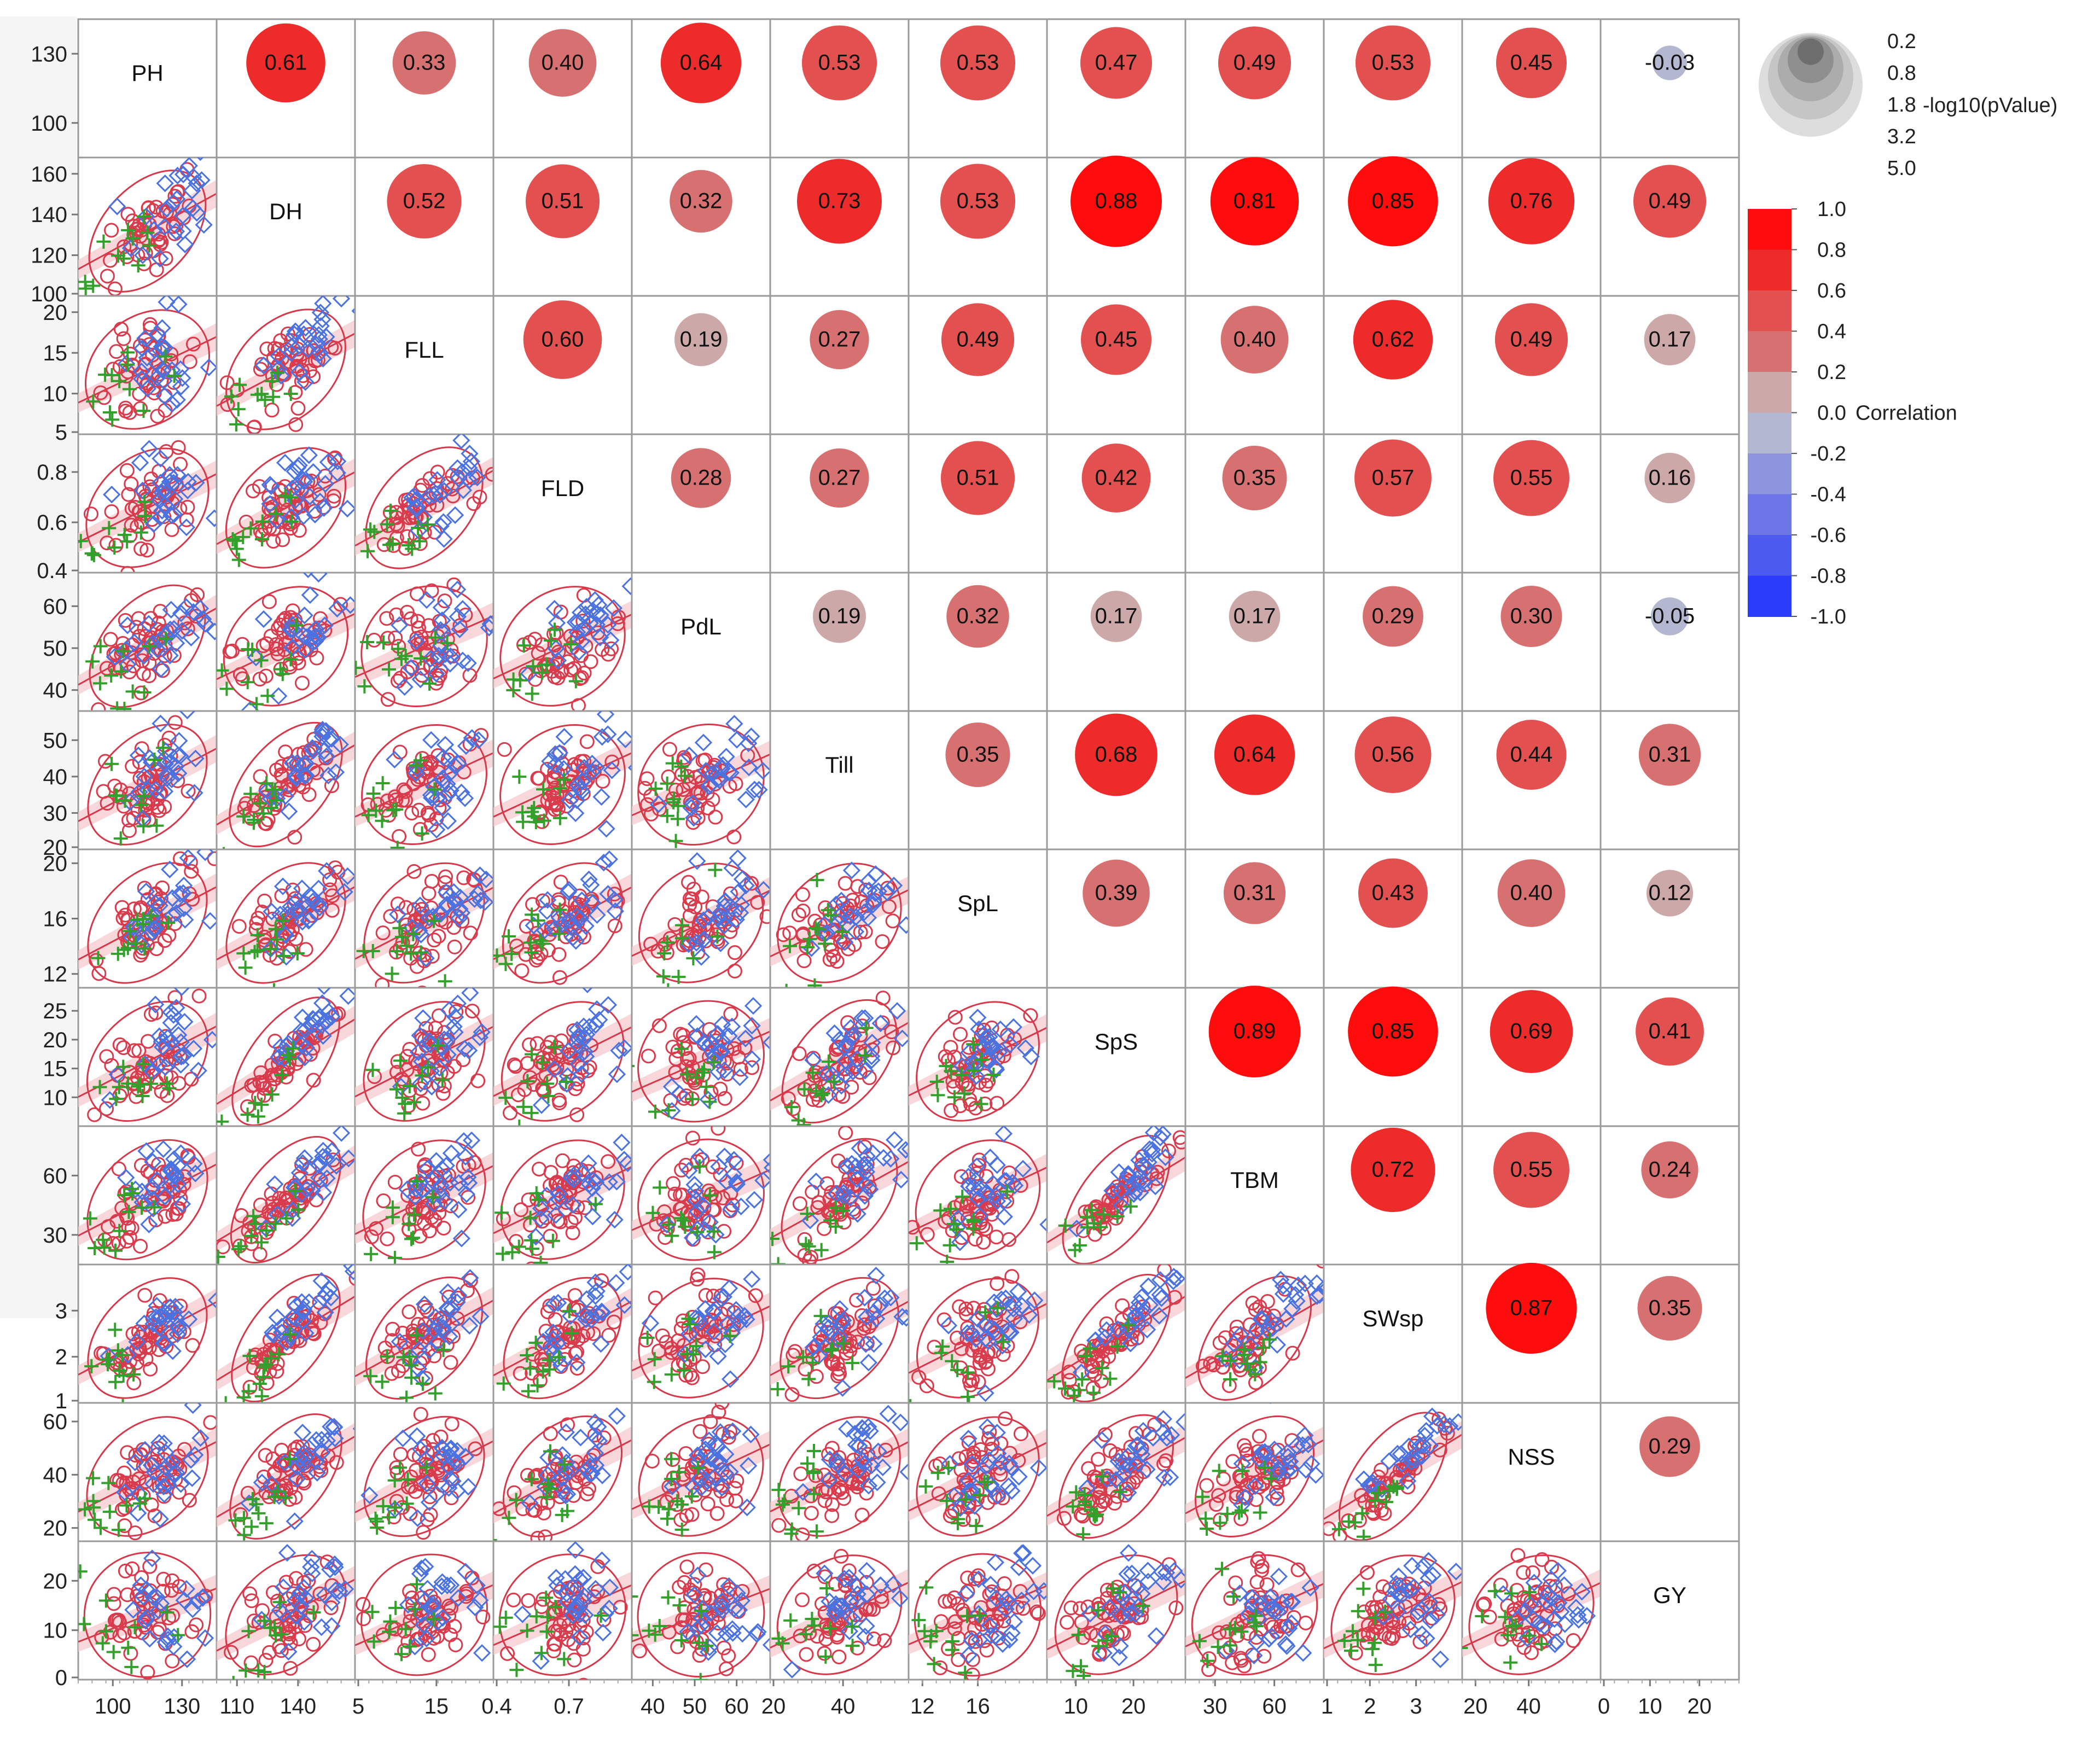  I want to click on variable-label-Till: Till, so click(839, 765).